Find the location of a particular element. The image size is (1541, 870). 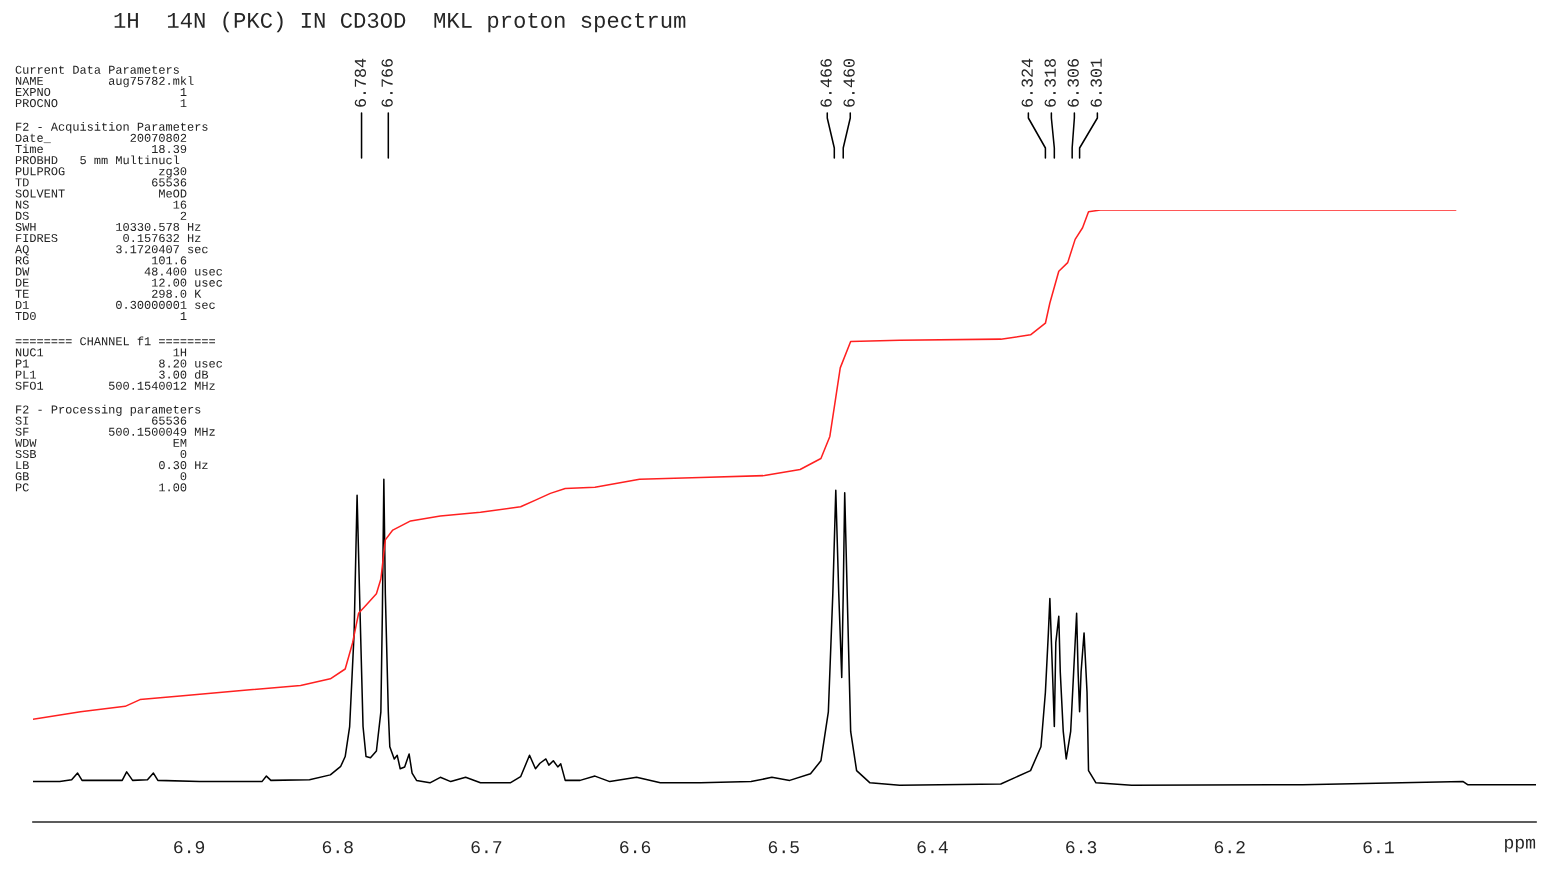

x-tick-label: 6.7 is located at coordinates (486, 847).